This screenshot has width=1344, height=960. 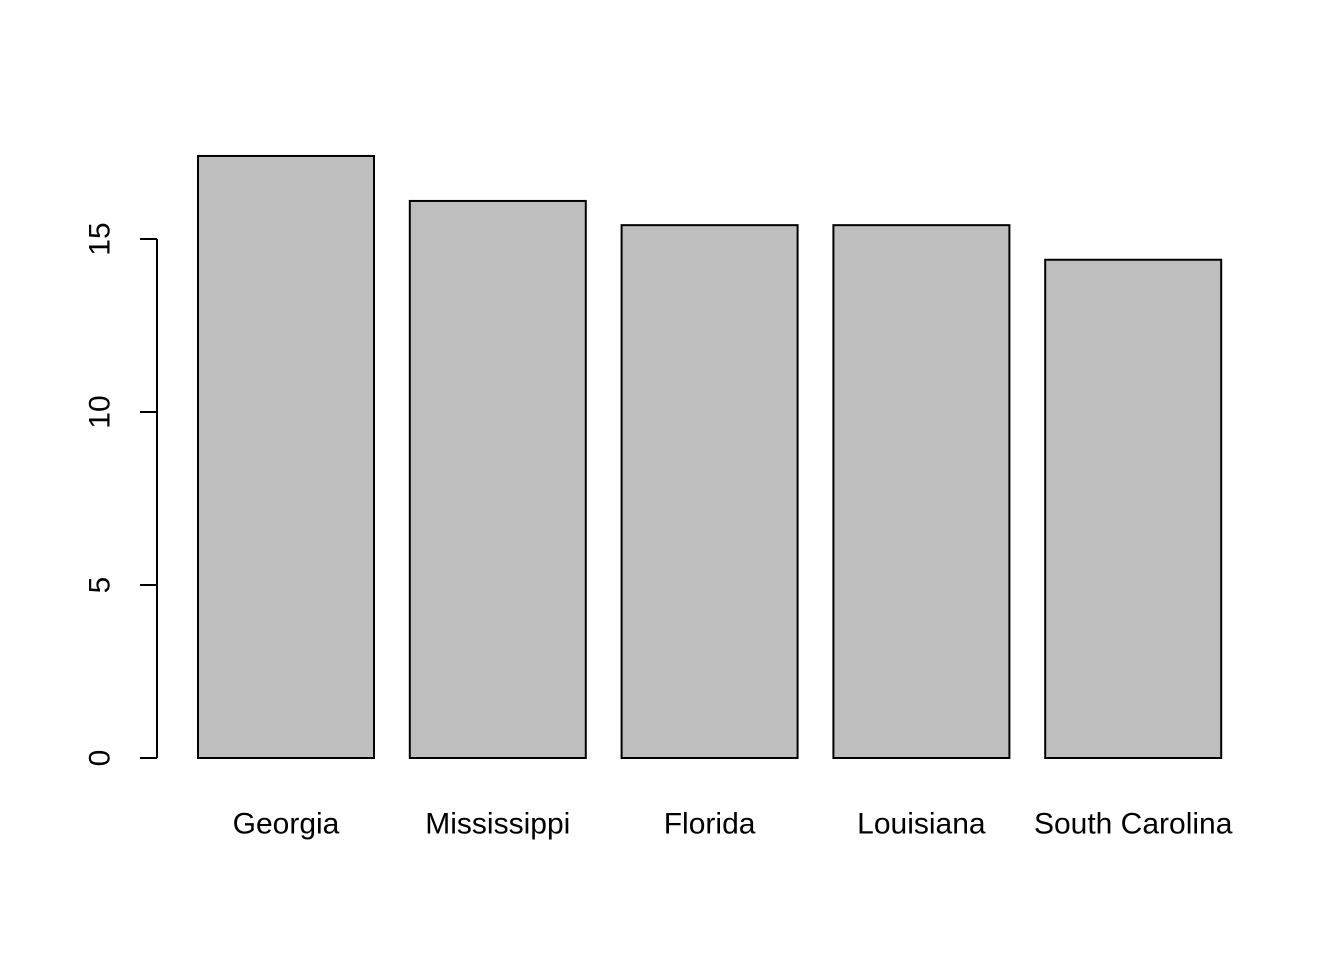 I want to click on category-label: Louisiana, so click(x=921, y=824).